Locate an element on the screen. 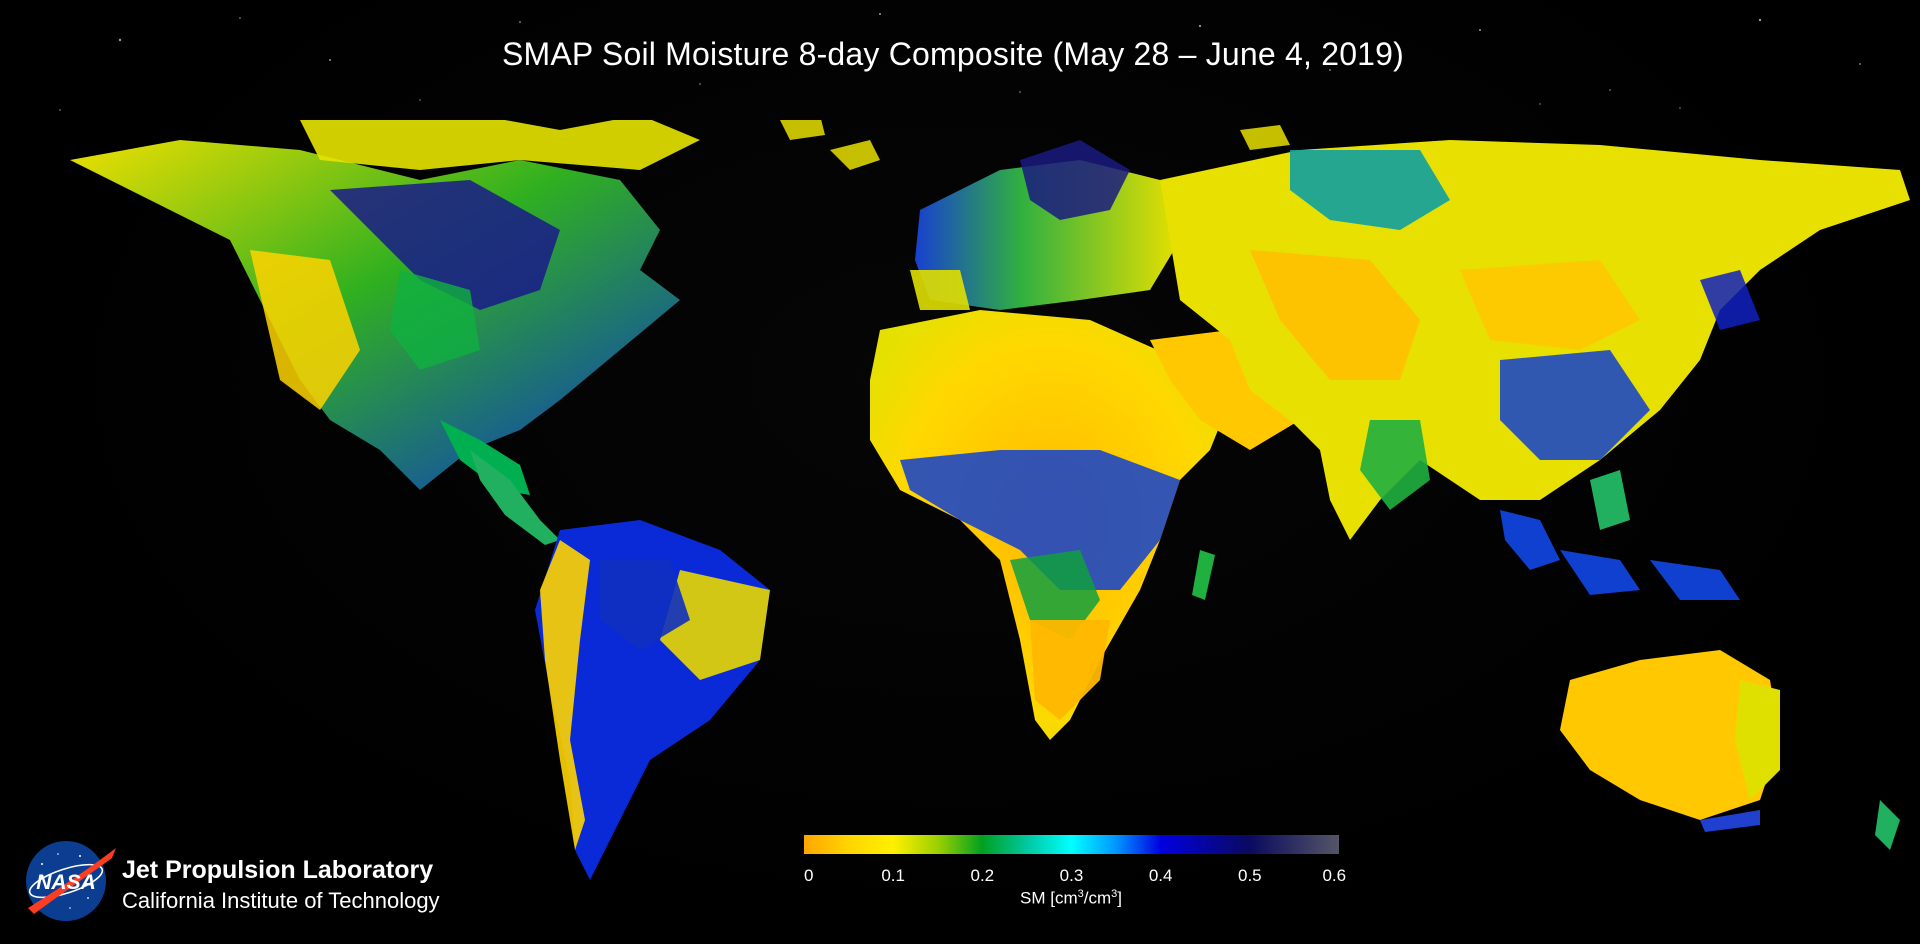 The height and width of the screenshot is (944, 1920). colorbar-label: SM [cm3/cm3] is located at coordinates (1071, 898).